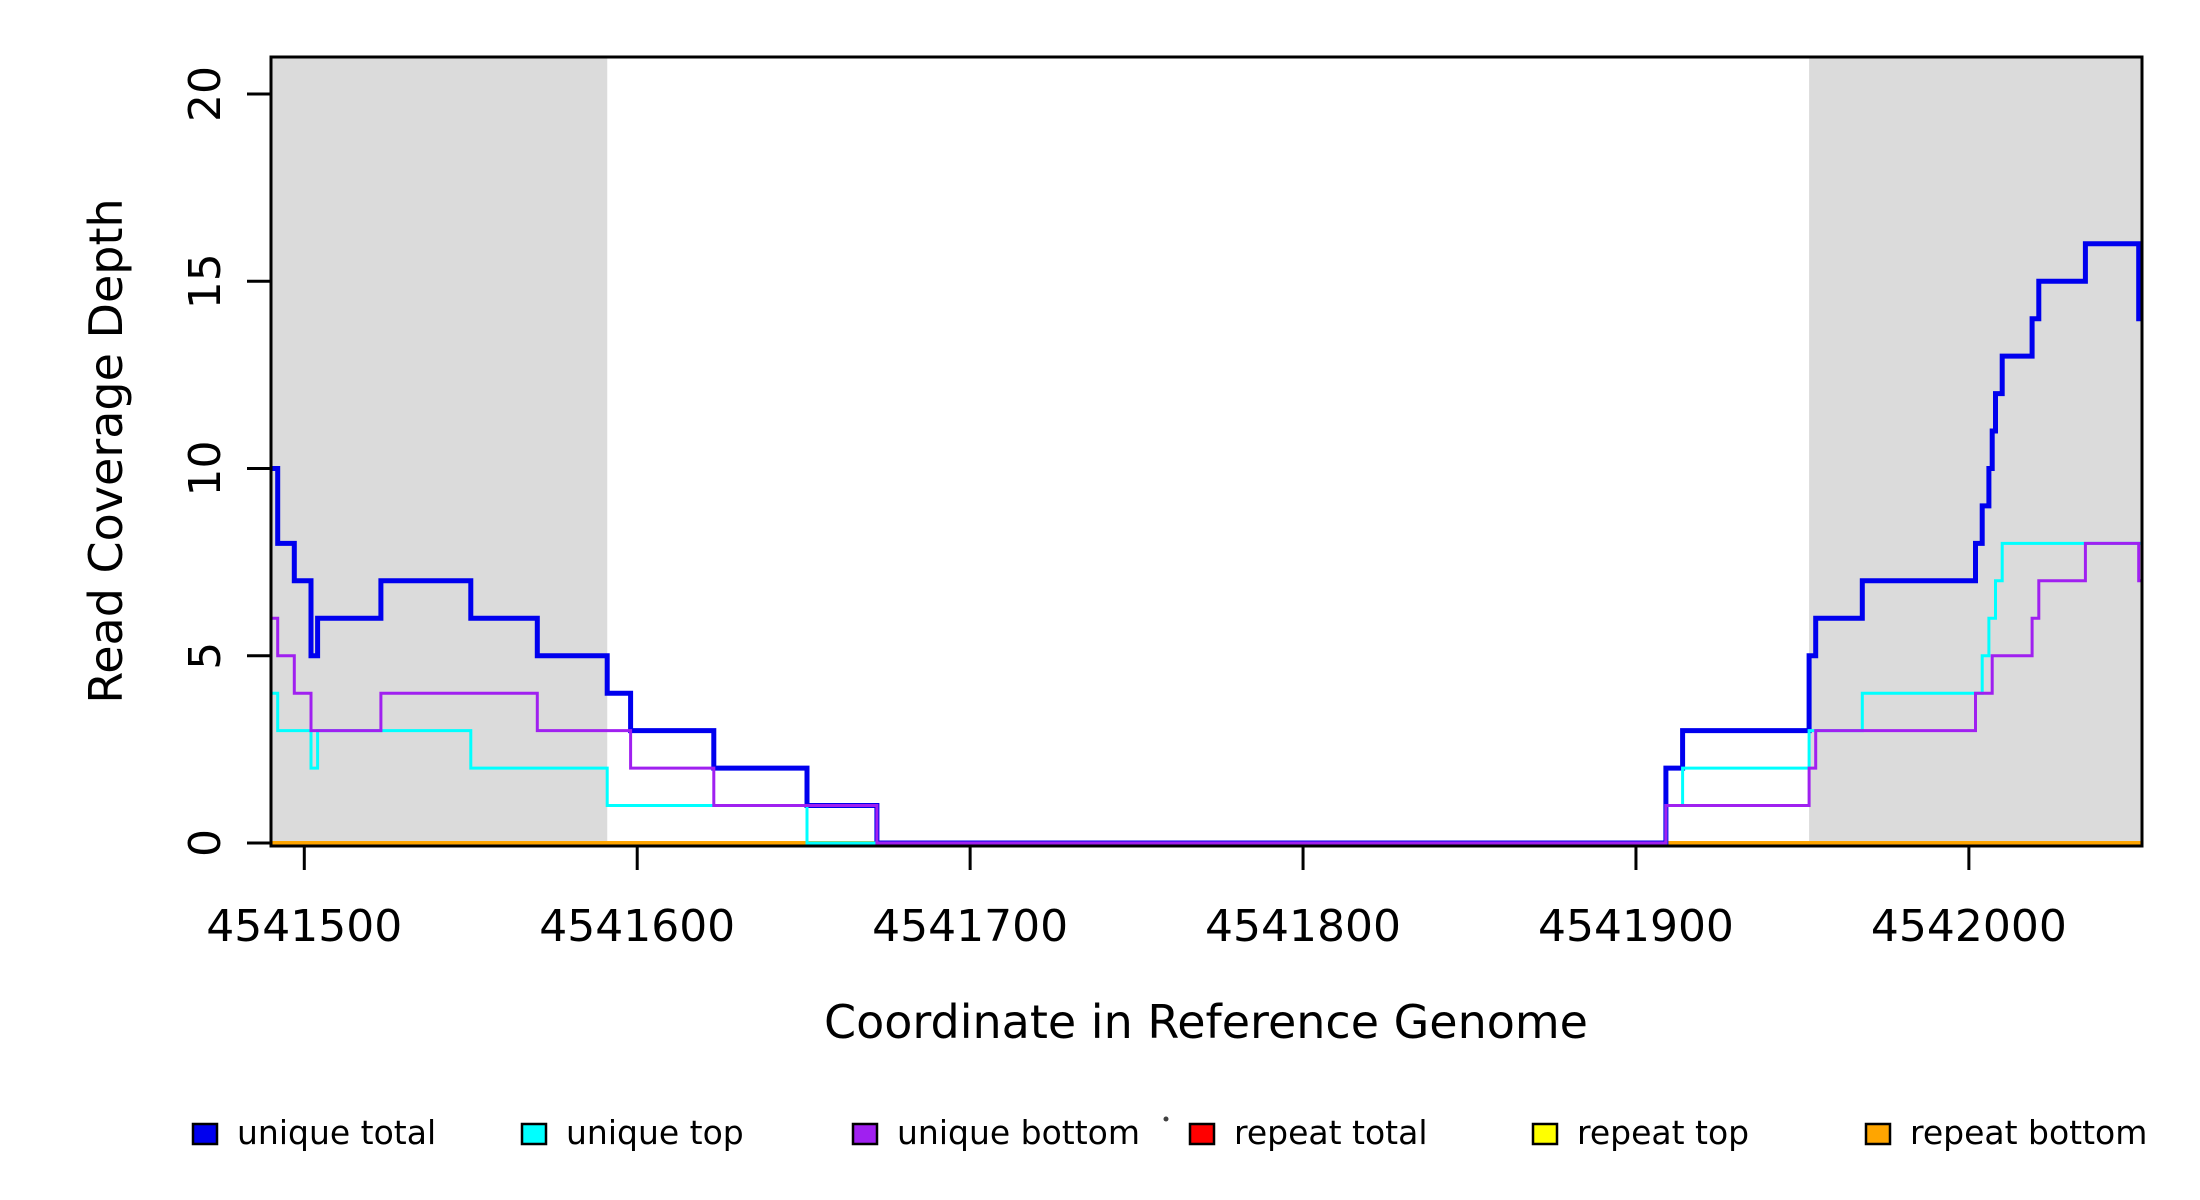 This screenshot has height=1200, width=2200. Describe the element at coordinates (336, 1132) in the screenshot. I see `legend-label-unique-total: unique total` at that location.